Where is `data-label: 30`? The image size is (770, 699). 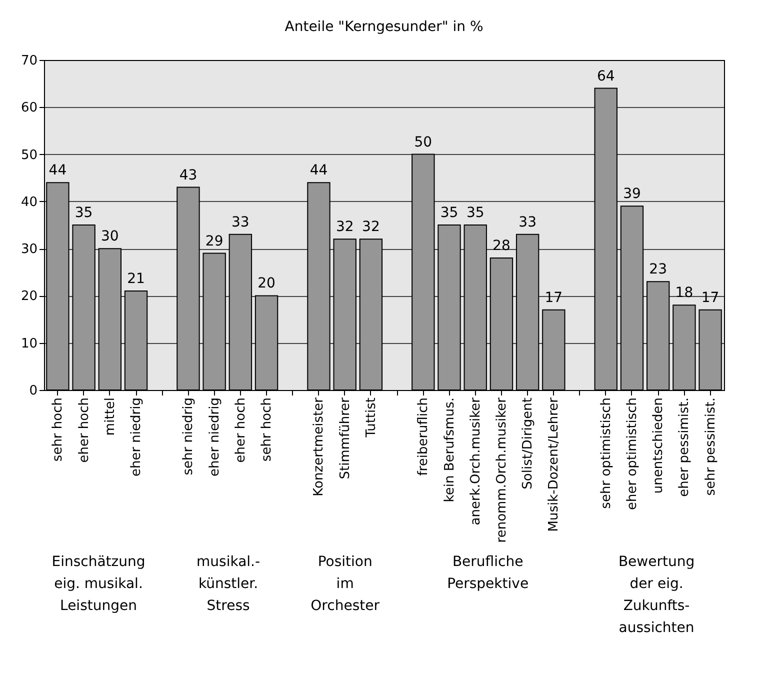 data-label: 30 is located at coordinates (110, 236).